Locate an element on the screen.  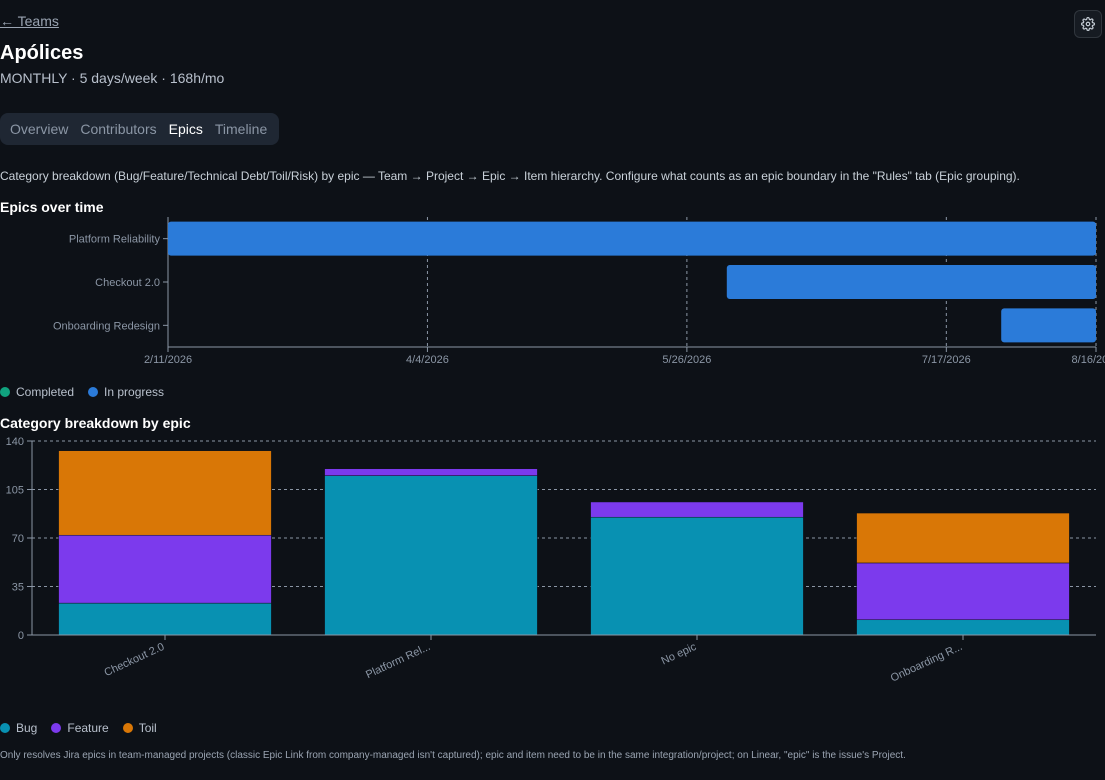
legend-completed: Completed is located at coordinates (37, 392).